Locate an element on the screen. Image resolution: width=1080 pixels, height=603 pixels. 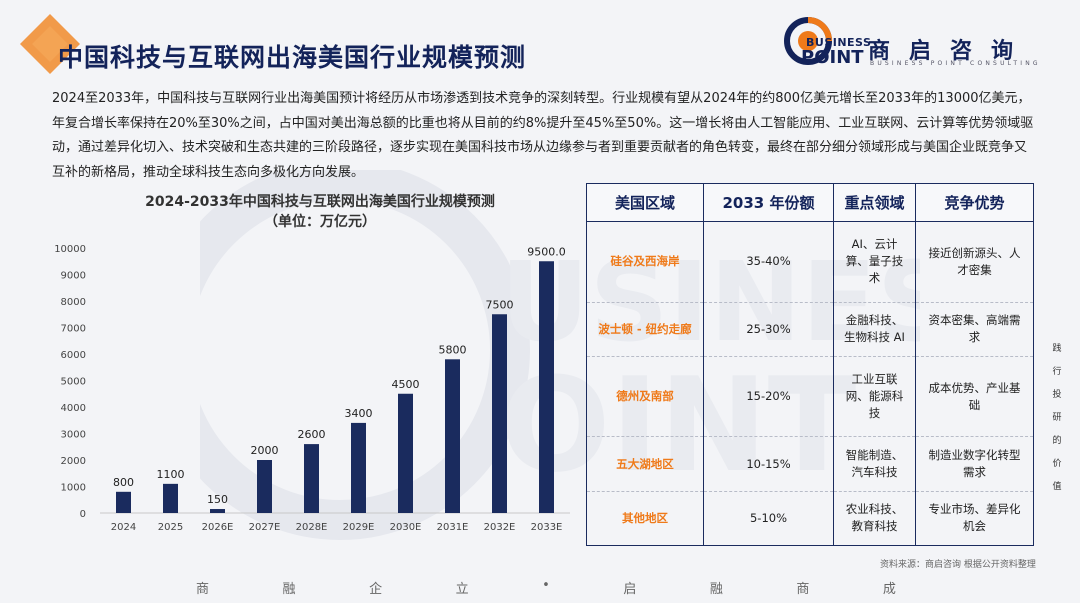
x-tick-label: 2033E is located at coordinates (547, 527).